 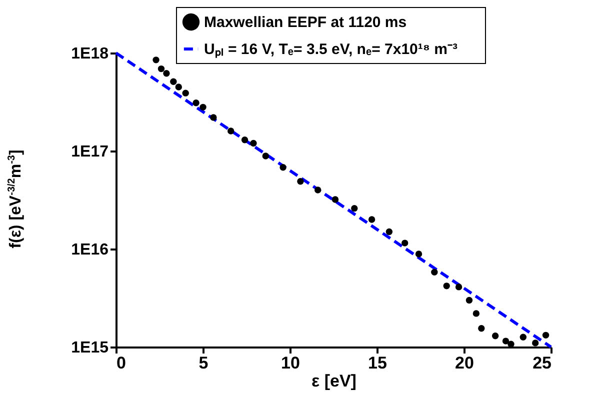 What do you see at coordinates (331, 49) in the screenshot?
I see `legend-label: Uₚₗ = 16 V, Tₑ= 3.5 eV, nₑ= 7x10¹⁸ m⁻³` at bounding box center [331, 49].